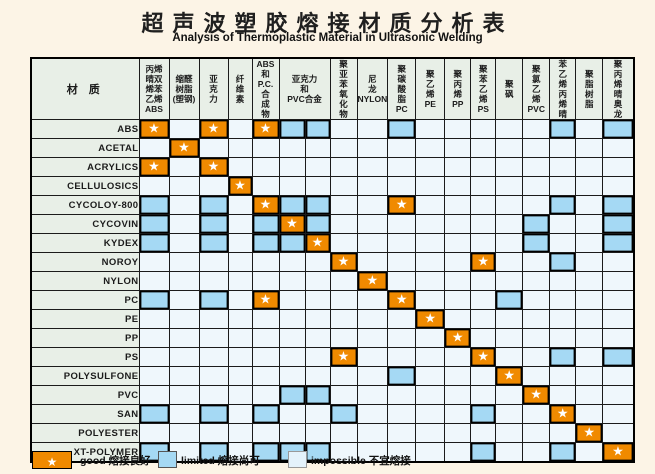  I want to click on impossible-swatch, so click(297, 459).